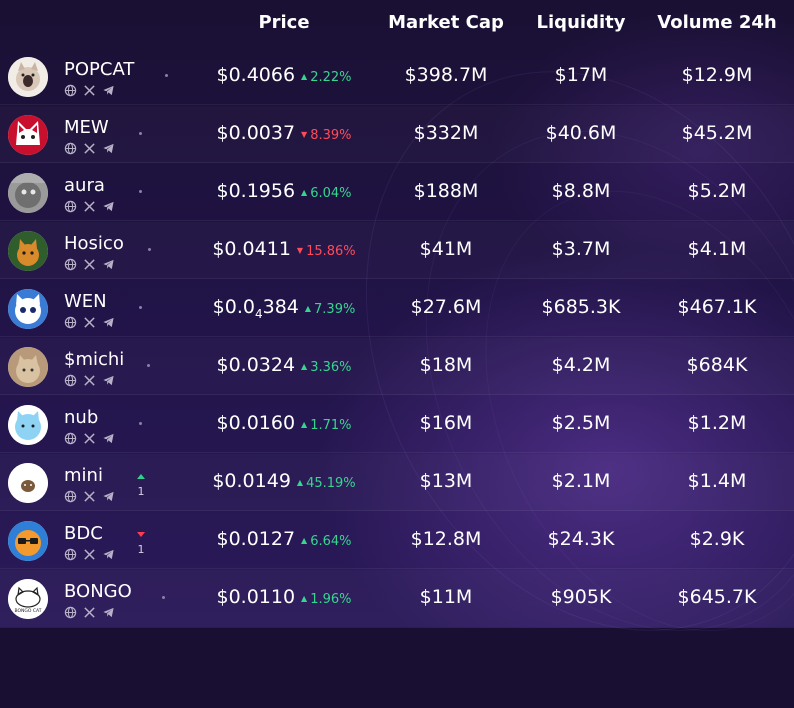 Image resolution: width=794 pixels, height=708 pixels. What do you see at coordinates (28, 367) in the screenshot?
I see `michi-avatar` at bounding box center [28, 367].